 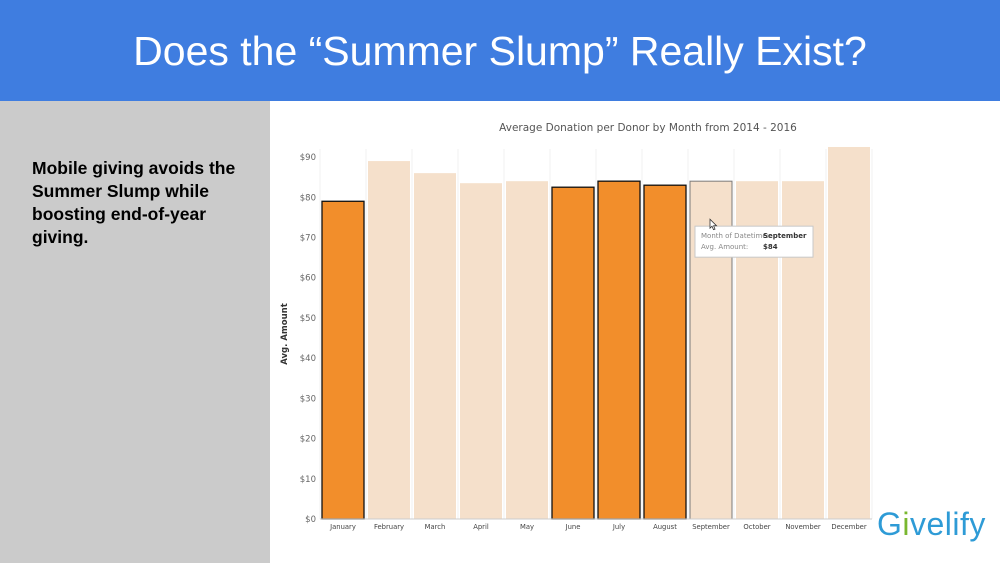 I want to click on bar-december, so click(x=849, y=332).